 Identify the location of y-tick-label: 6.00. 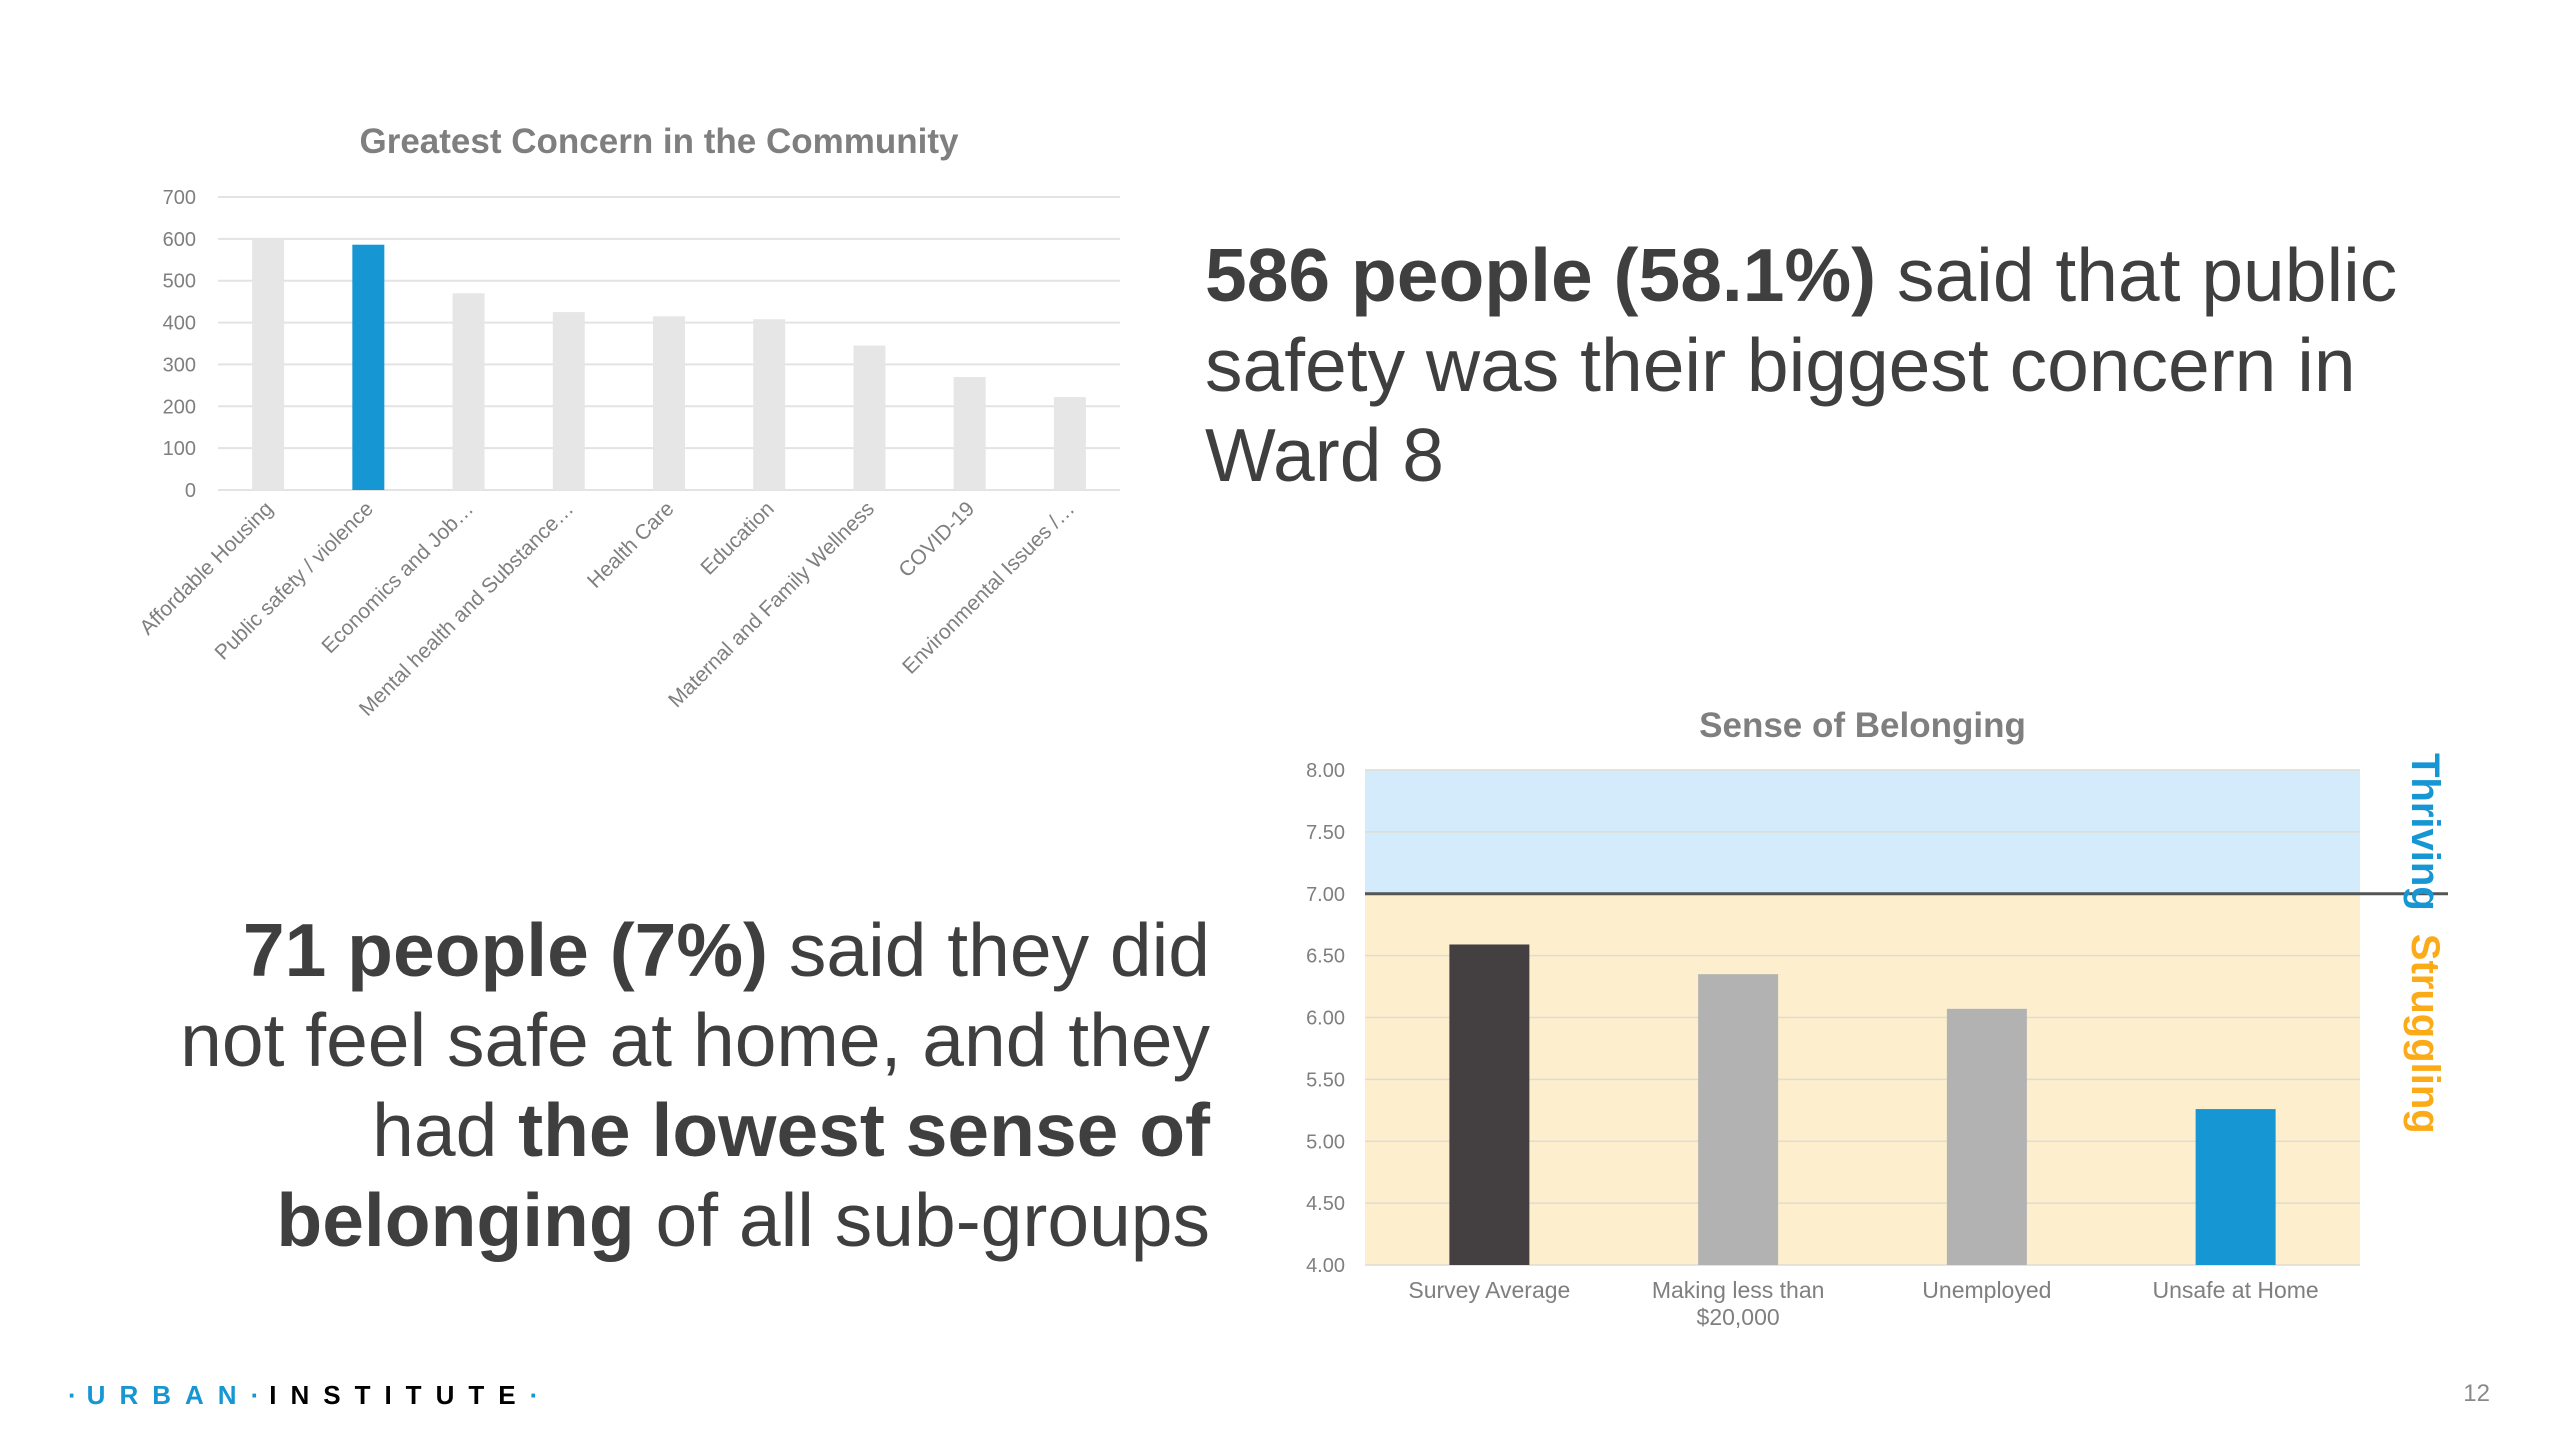
(1325, 1019).